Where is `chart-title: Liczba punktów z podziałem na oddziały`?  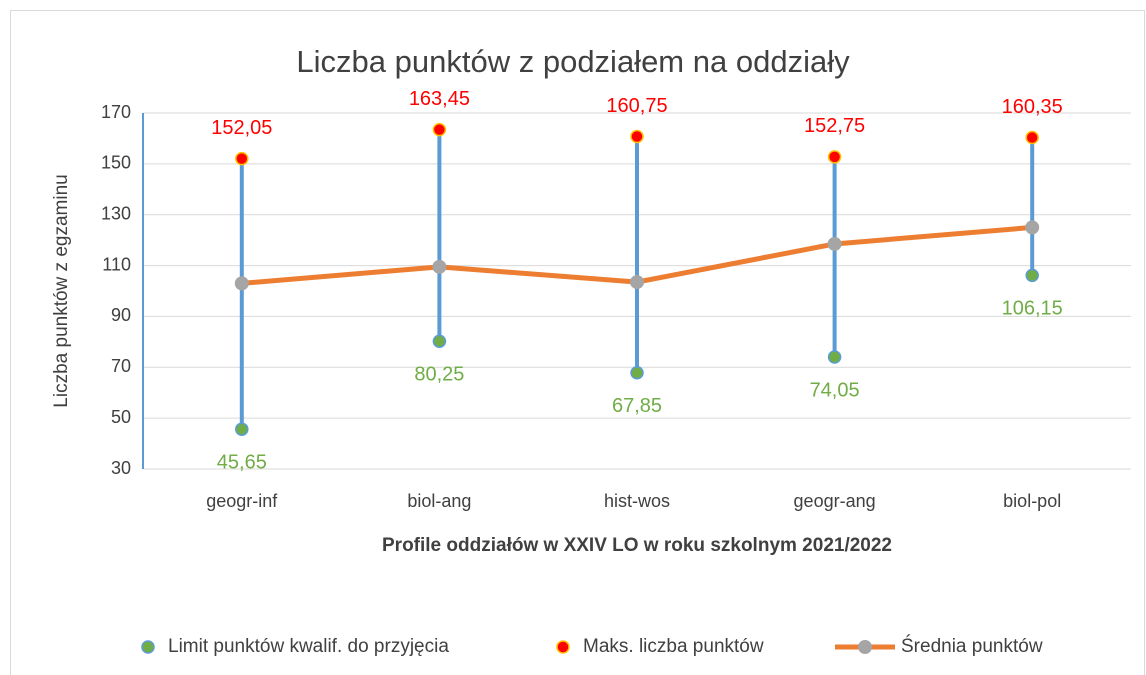 chart-title: Liczba punktów z podziałem na oddziały is located at coordinates (573, 61).